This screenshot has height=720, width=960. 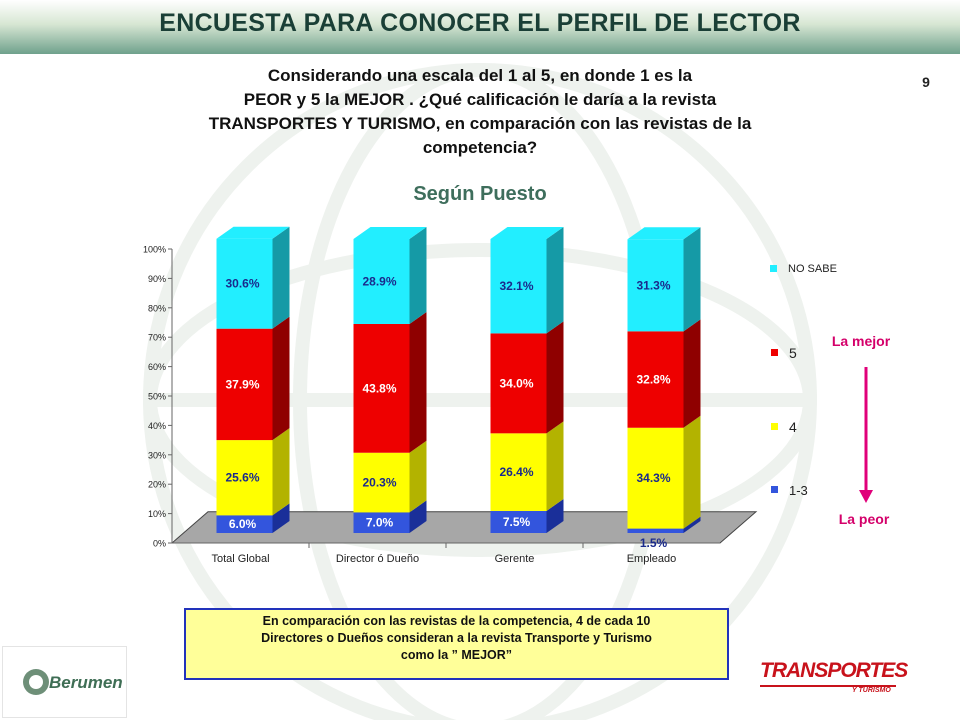 What do you see at coordinates (157, 397) in the screenshot?
I see `y-tick-label: 50%` at bounding box center [157, 397].